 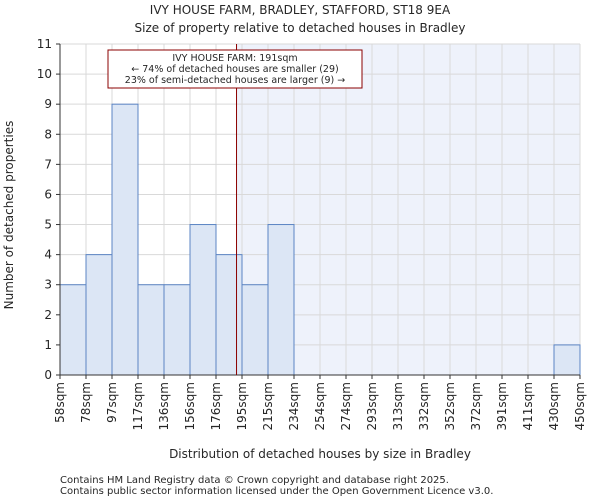 I want to click on x-tick-label: 195sqm, so click(x=242, y=406).